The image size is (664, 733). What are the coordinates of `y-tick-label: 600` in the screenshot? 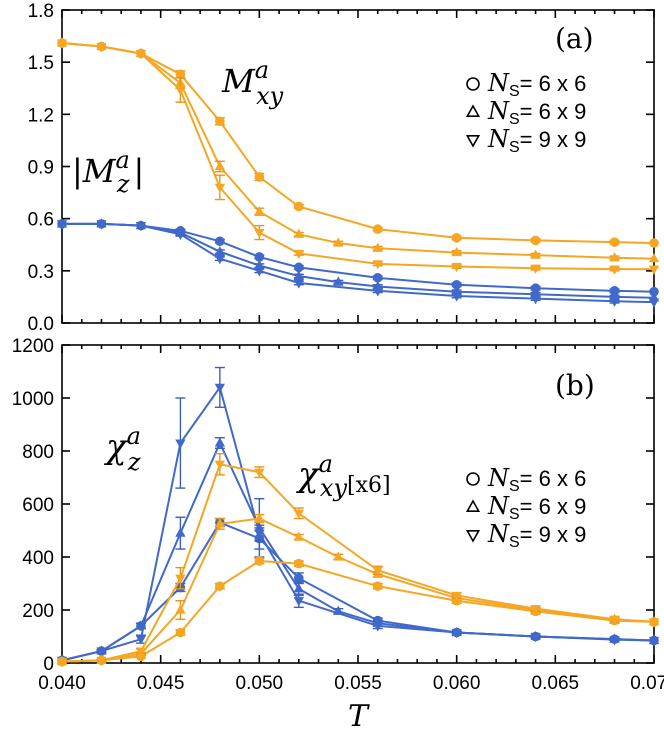 It's located at (38, 505).